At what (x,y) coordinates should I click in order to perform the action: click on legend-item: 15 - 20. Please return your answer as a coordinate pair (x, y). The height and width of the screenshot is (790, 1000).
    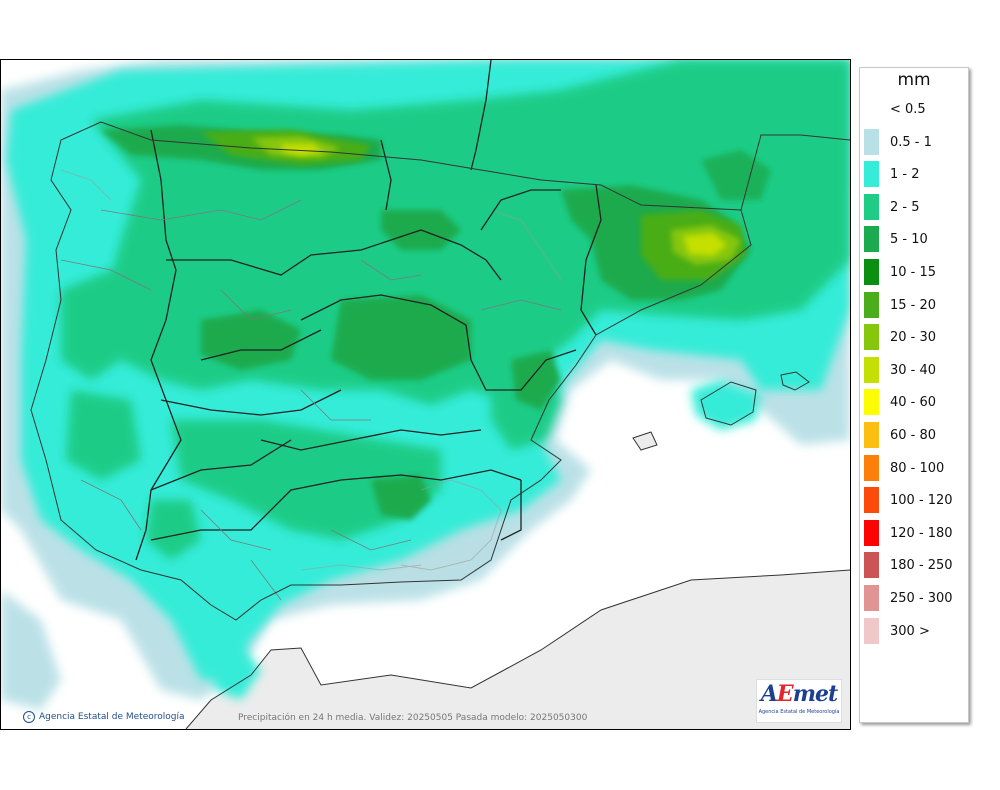
    Looking at the image, I should click on (915, 304).